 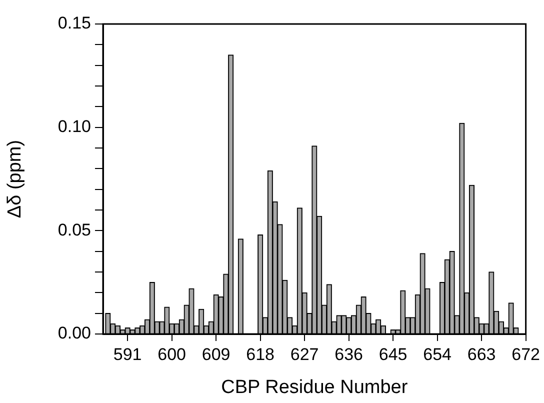 What do you see at coordinates (481, 354) in the screenshot?
I see `x-tick-label: 663` at bounding box center [481, 354].